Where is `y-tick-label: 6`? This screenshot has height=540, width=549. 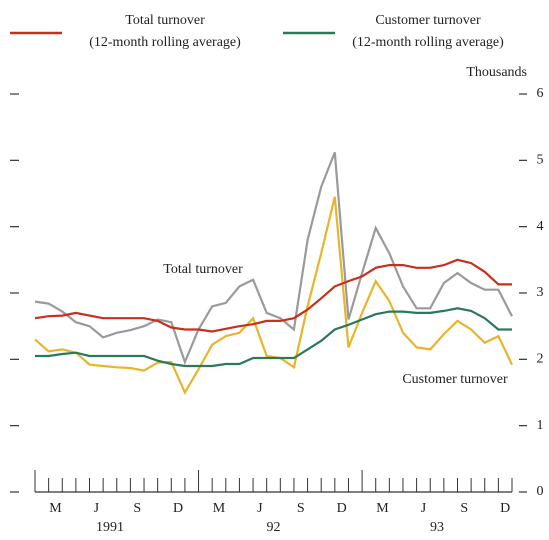
y-tick-label: 6 is located at coordinates (540, 93).